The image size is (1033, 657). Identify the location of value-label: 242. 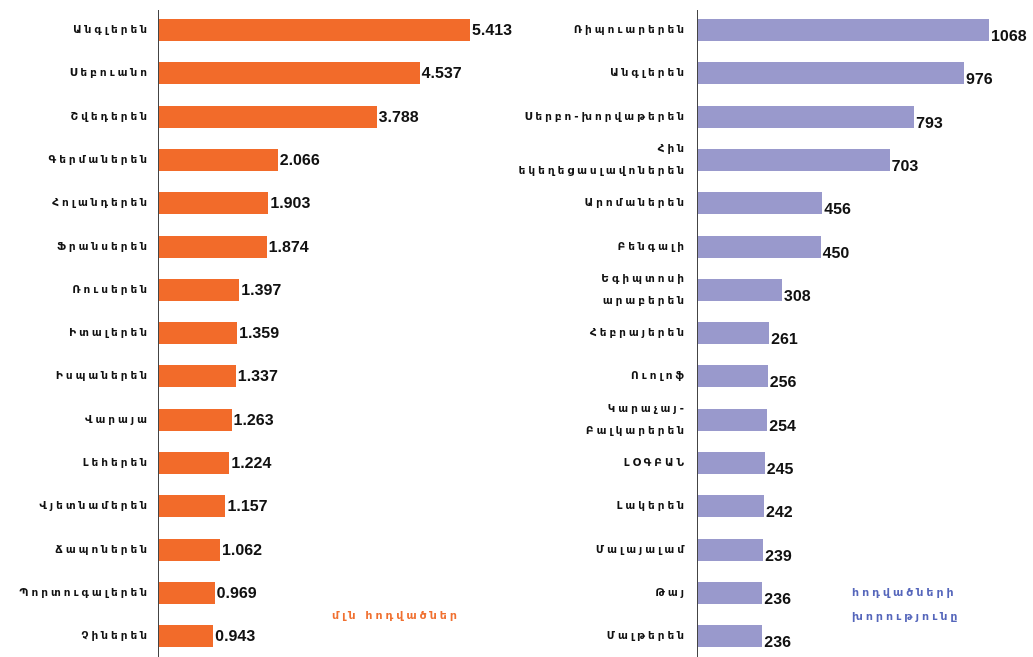
(779, 513).